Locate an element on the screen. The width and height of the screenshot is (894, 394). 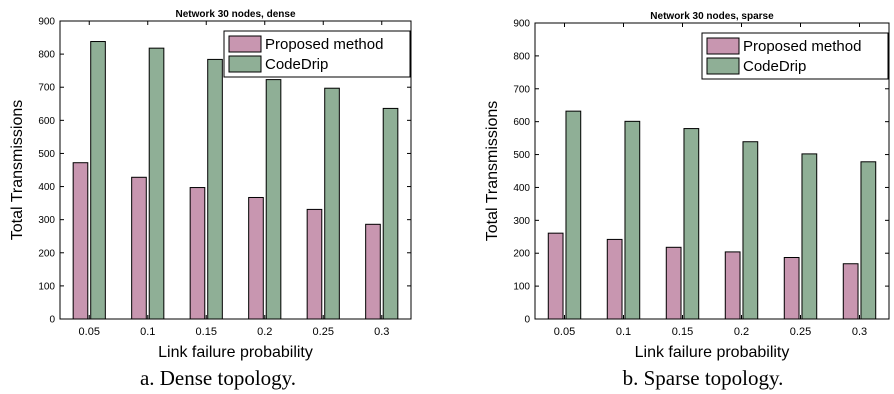
figure-caption: b. Sparse topology. is located at coordinates (703, 378).